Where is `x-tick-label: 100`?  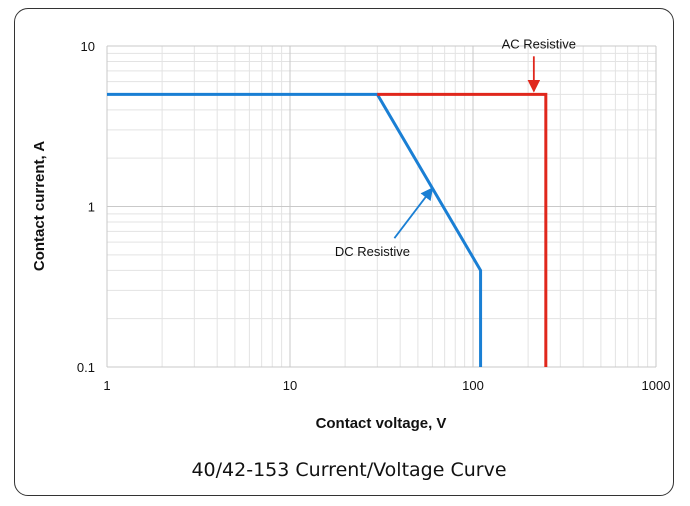 x-tick-label: 100 is located at coordinates (473, 385).